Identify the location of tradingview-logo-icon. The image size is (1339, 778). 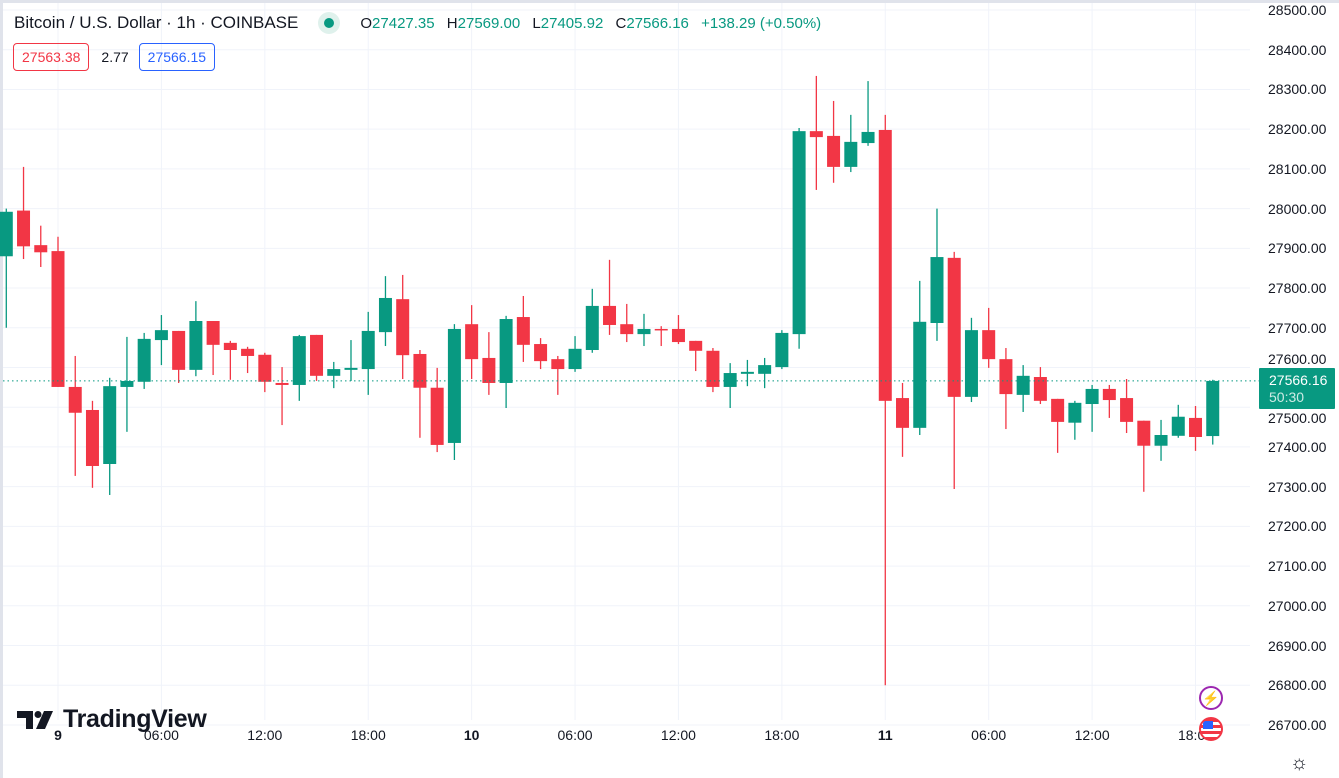
(35, 719).